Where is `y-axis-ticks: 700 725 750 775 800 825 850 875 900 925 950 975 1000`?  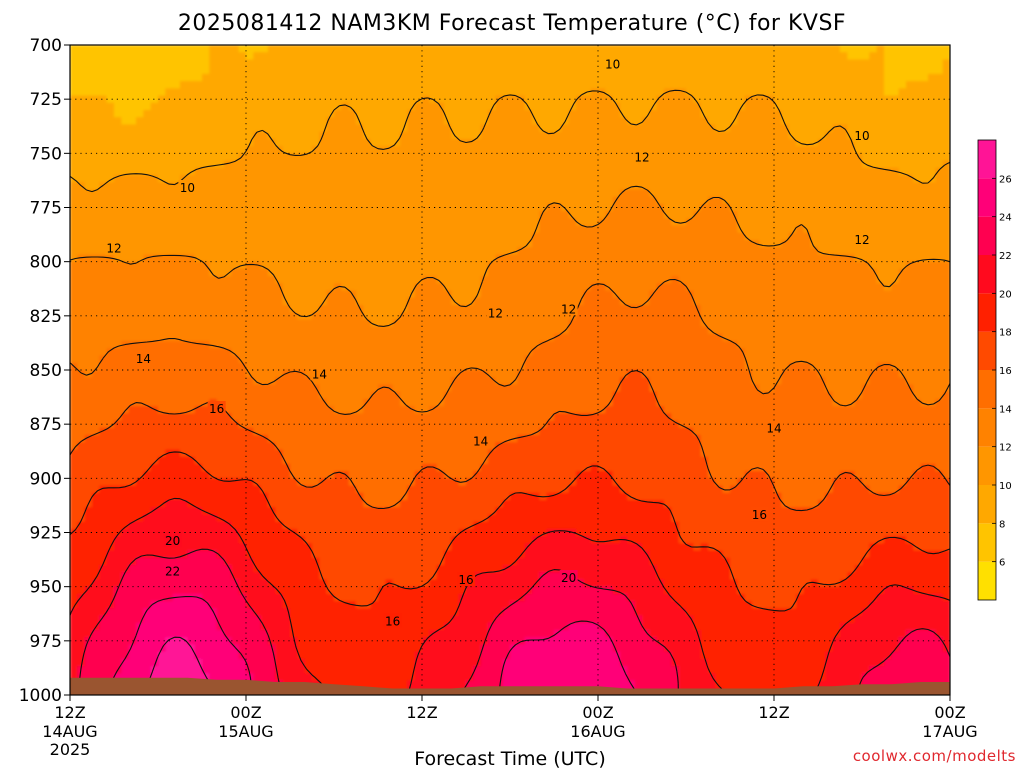 y-axis-ticks: 700 725 750 775 800 825 850 875 900 925 950 975 1000 is located at coordinates (44, 371).